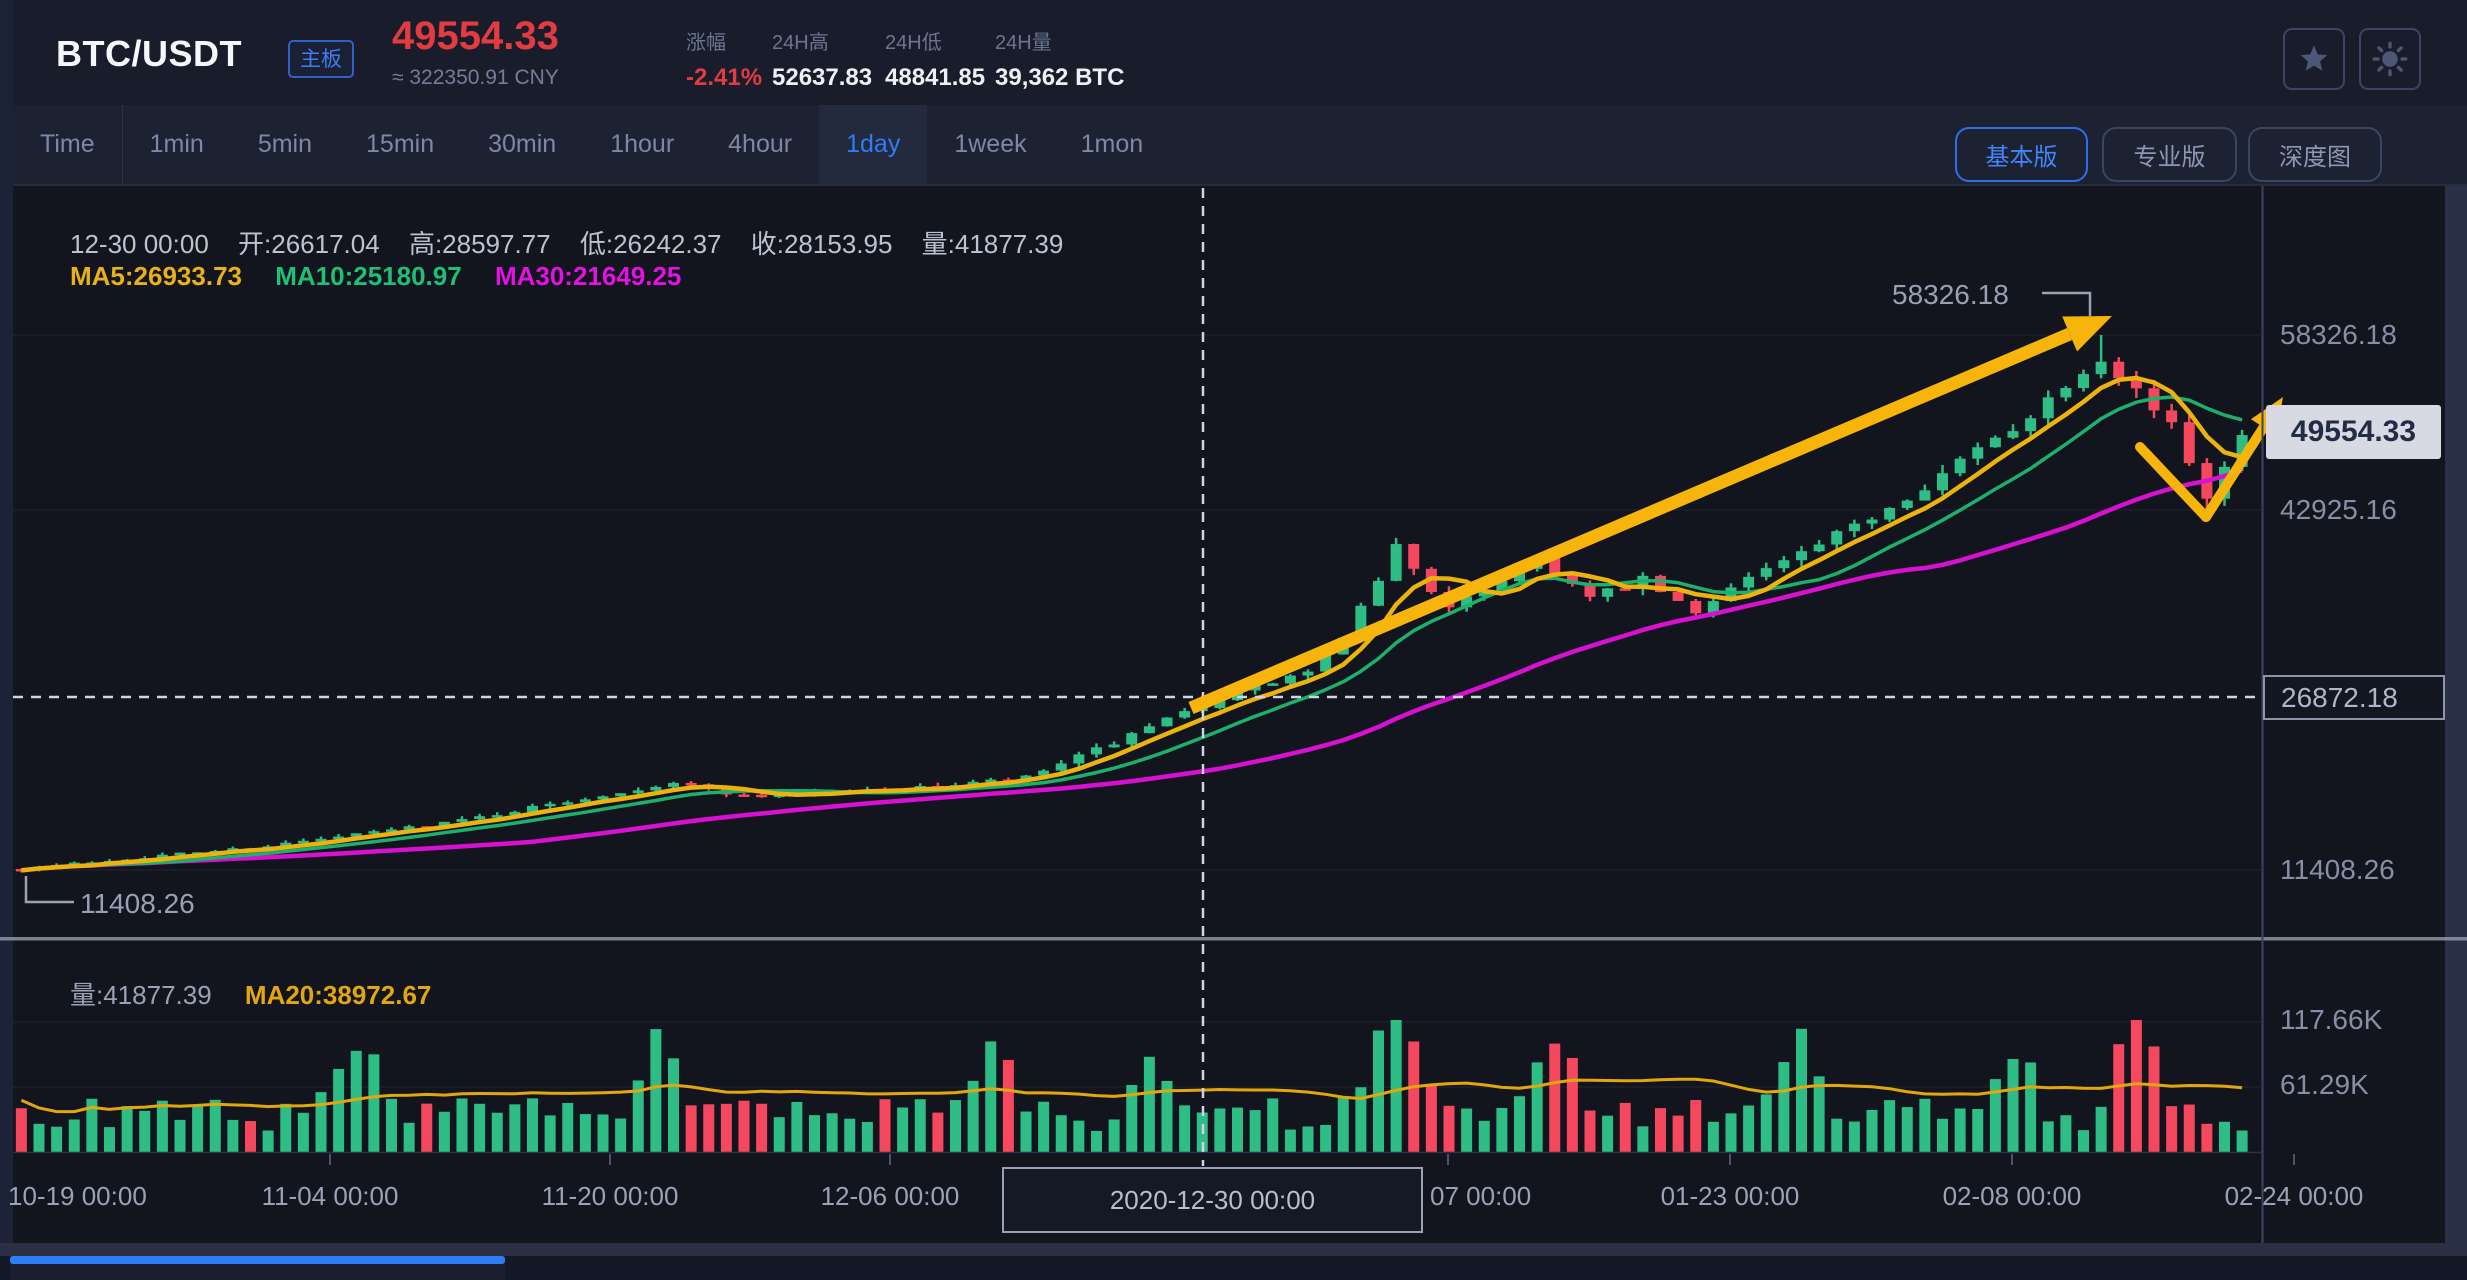 This screenshot has height=1280, width=2467. I want to click on star-icon, so click(2314, 58).